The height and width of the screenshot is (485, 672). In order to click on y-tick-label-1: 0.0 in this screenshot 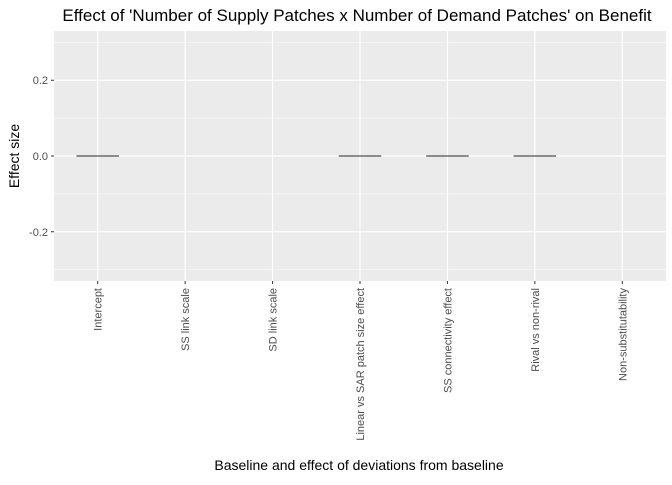, I will do `click(40, 157)`.